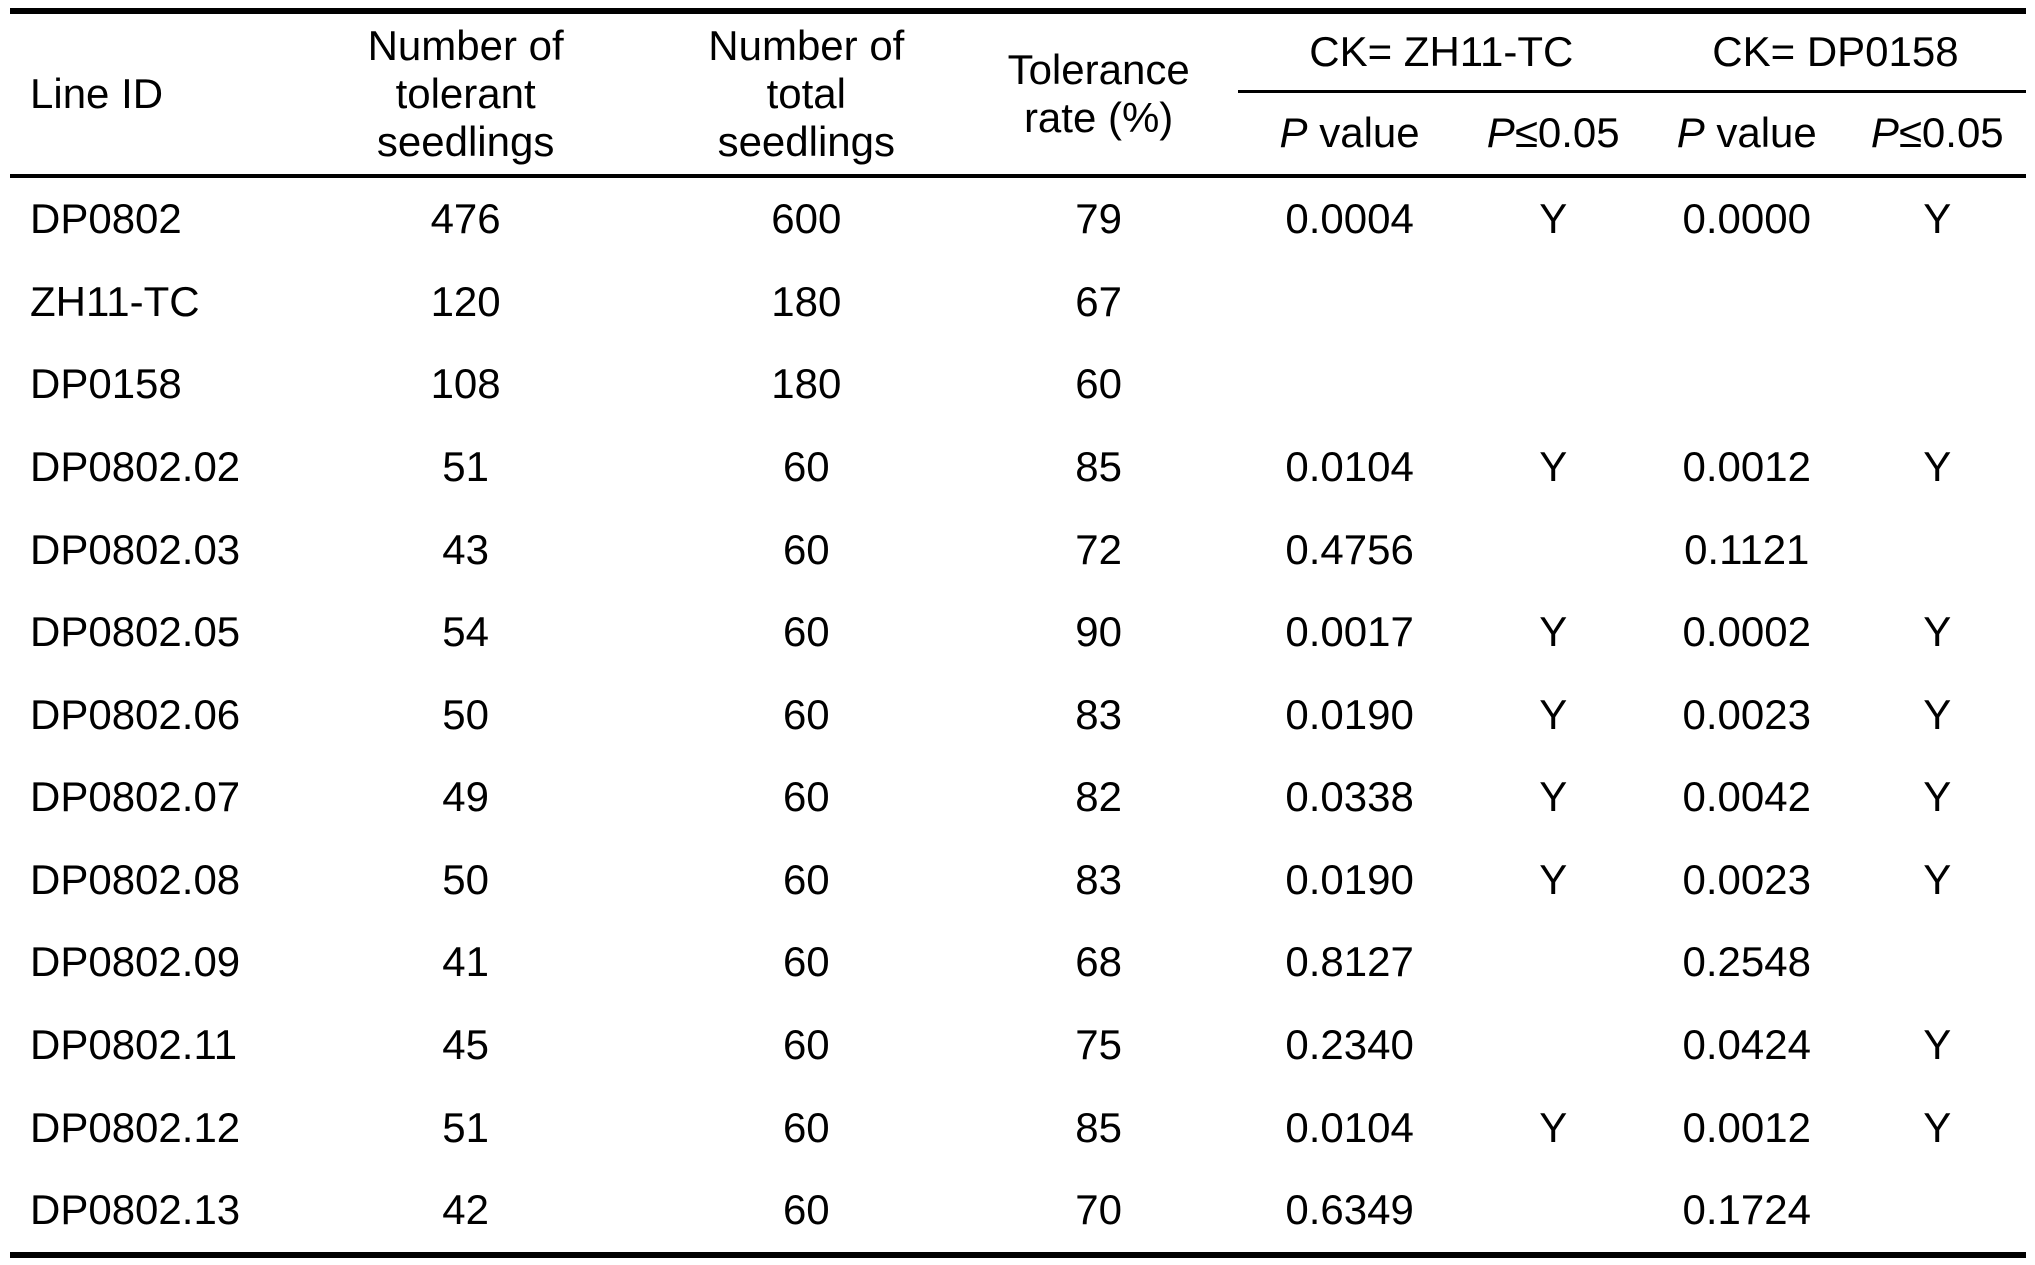  Describe the element at coordinates (135, 632) in the screenshot. I see `cell-line-id: DP0802.05` at that location.